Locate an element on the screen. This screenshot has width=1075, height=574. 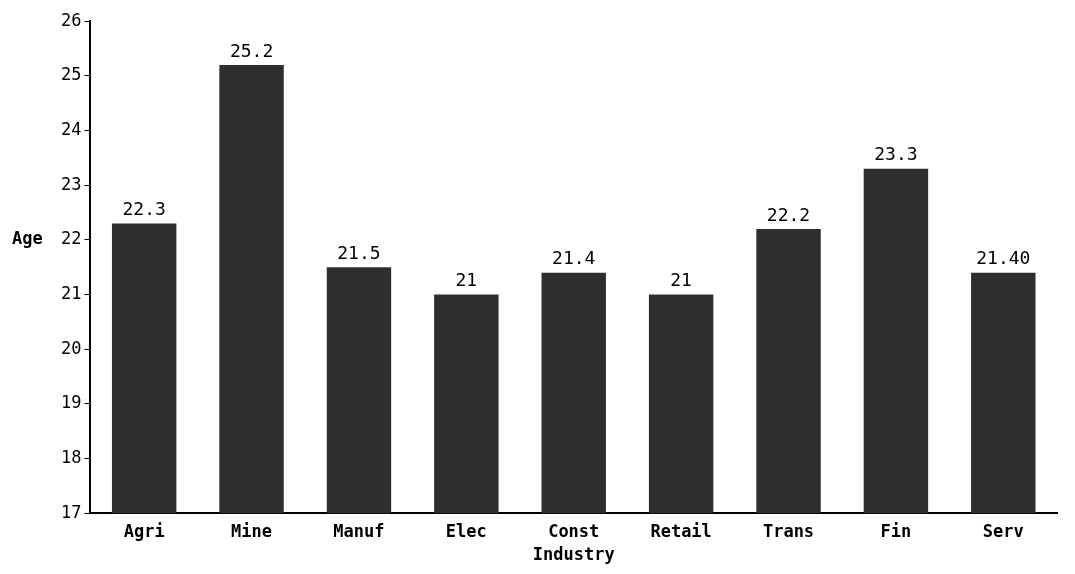
y-tick-label: 19 is located at coordinates (71, 402).